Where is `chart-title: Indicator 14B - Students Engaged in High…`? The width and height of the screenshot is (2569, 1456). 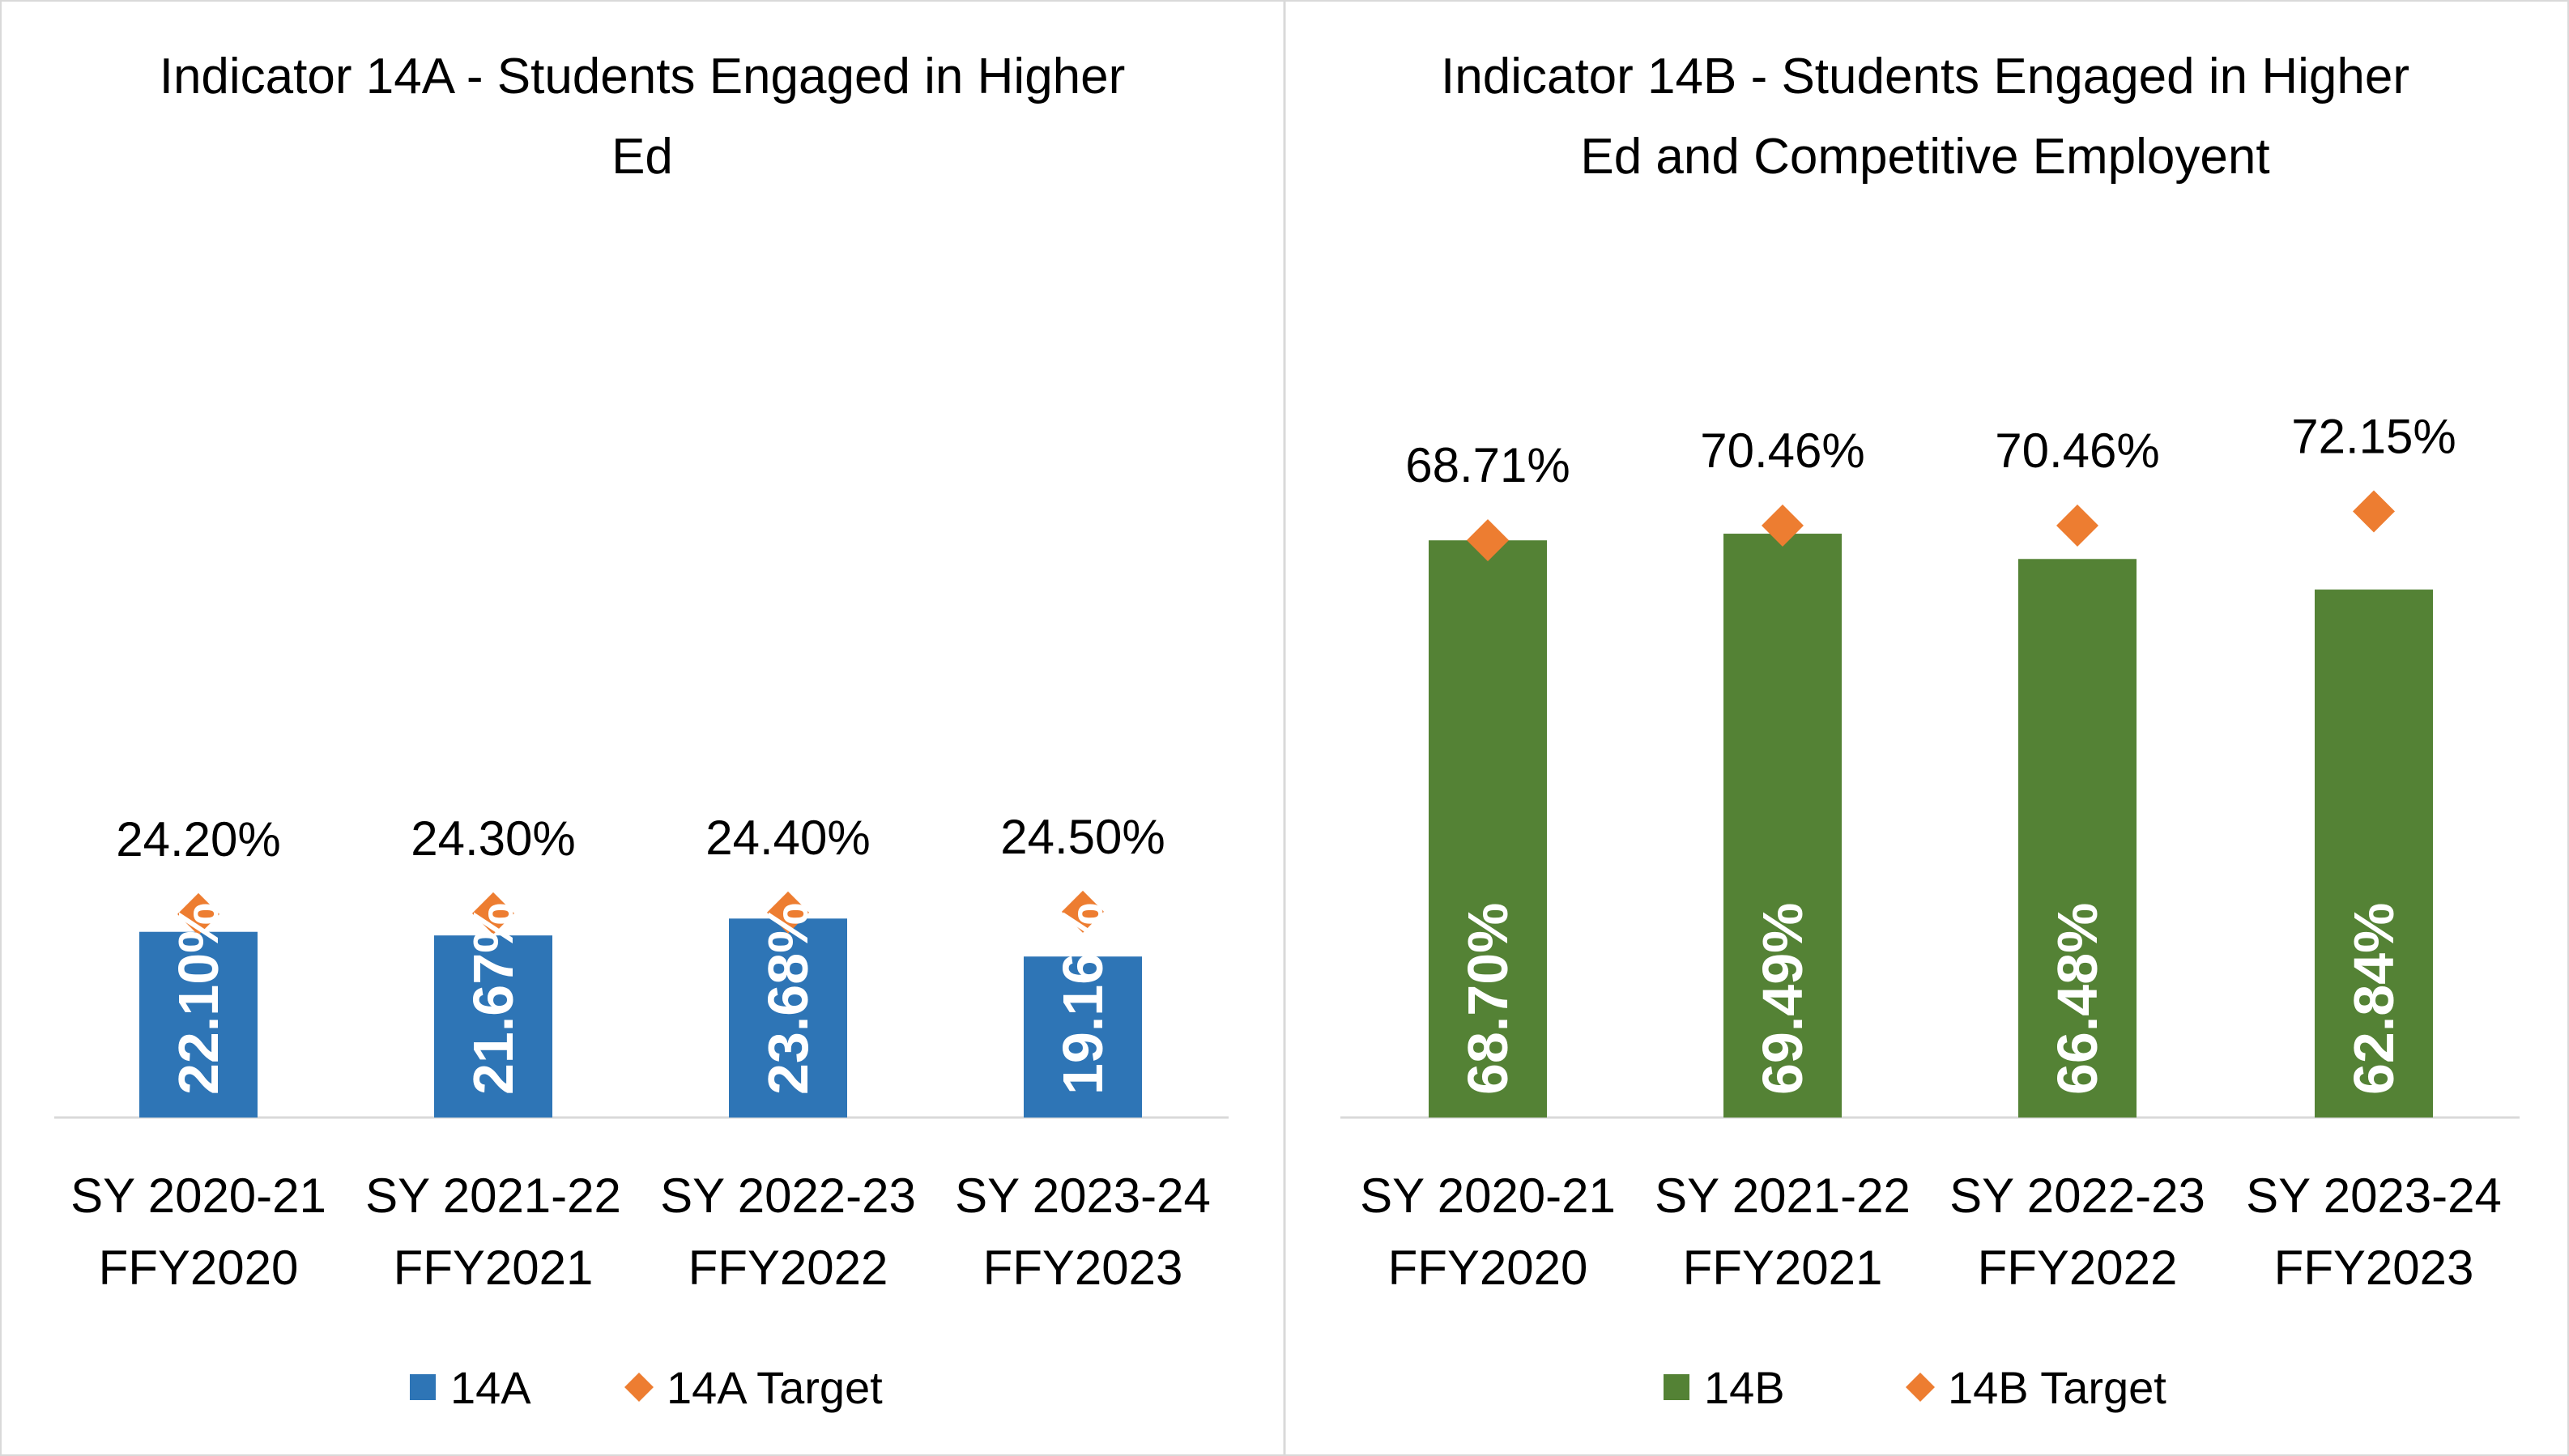
chart-title: Indicator 14B - Students Engaged in High… is located at coordinates (1925, 117).